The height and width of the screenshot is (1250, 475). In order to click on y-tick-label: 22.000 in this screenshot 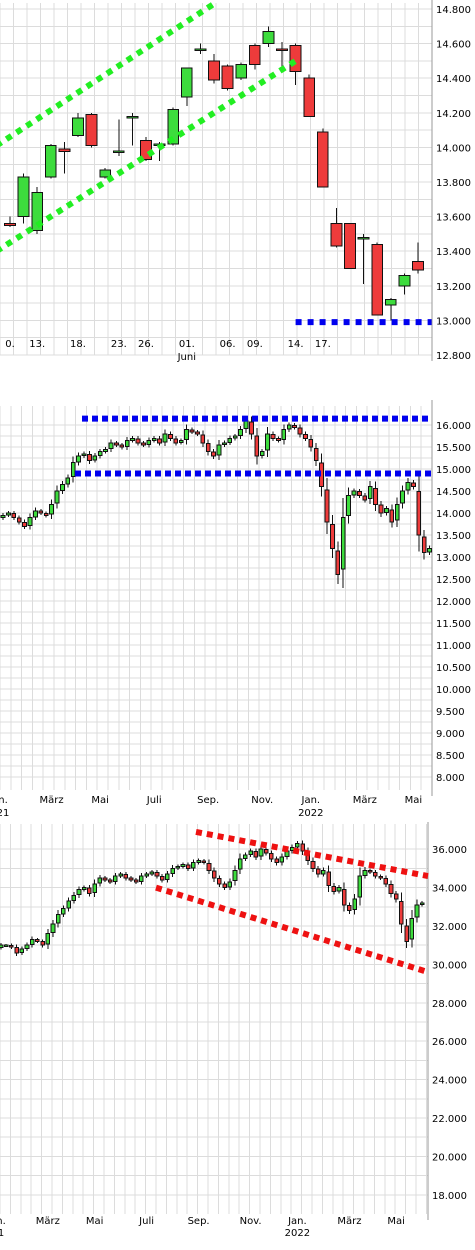, I will do `click(449, 1119)`.